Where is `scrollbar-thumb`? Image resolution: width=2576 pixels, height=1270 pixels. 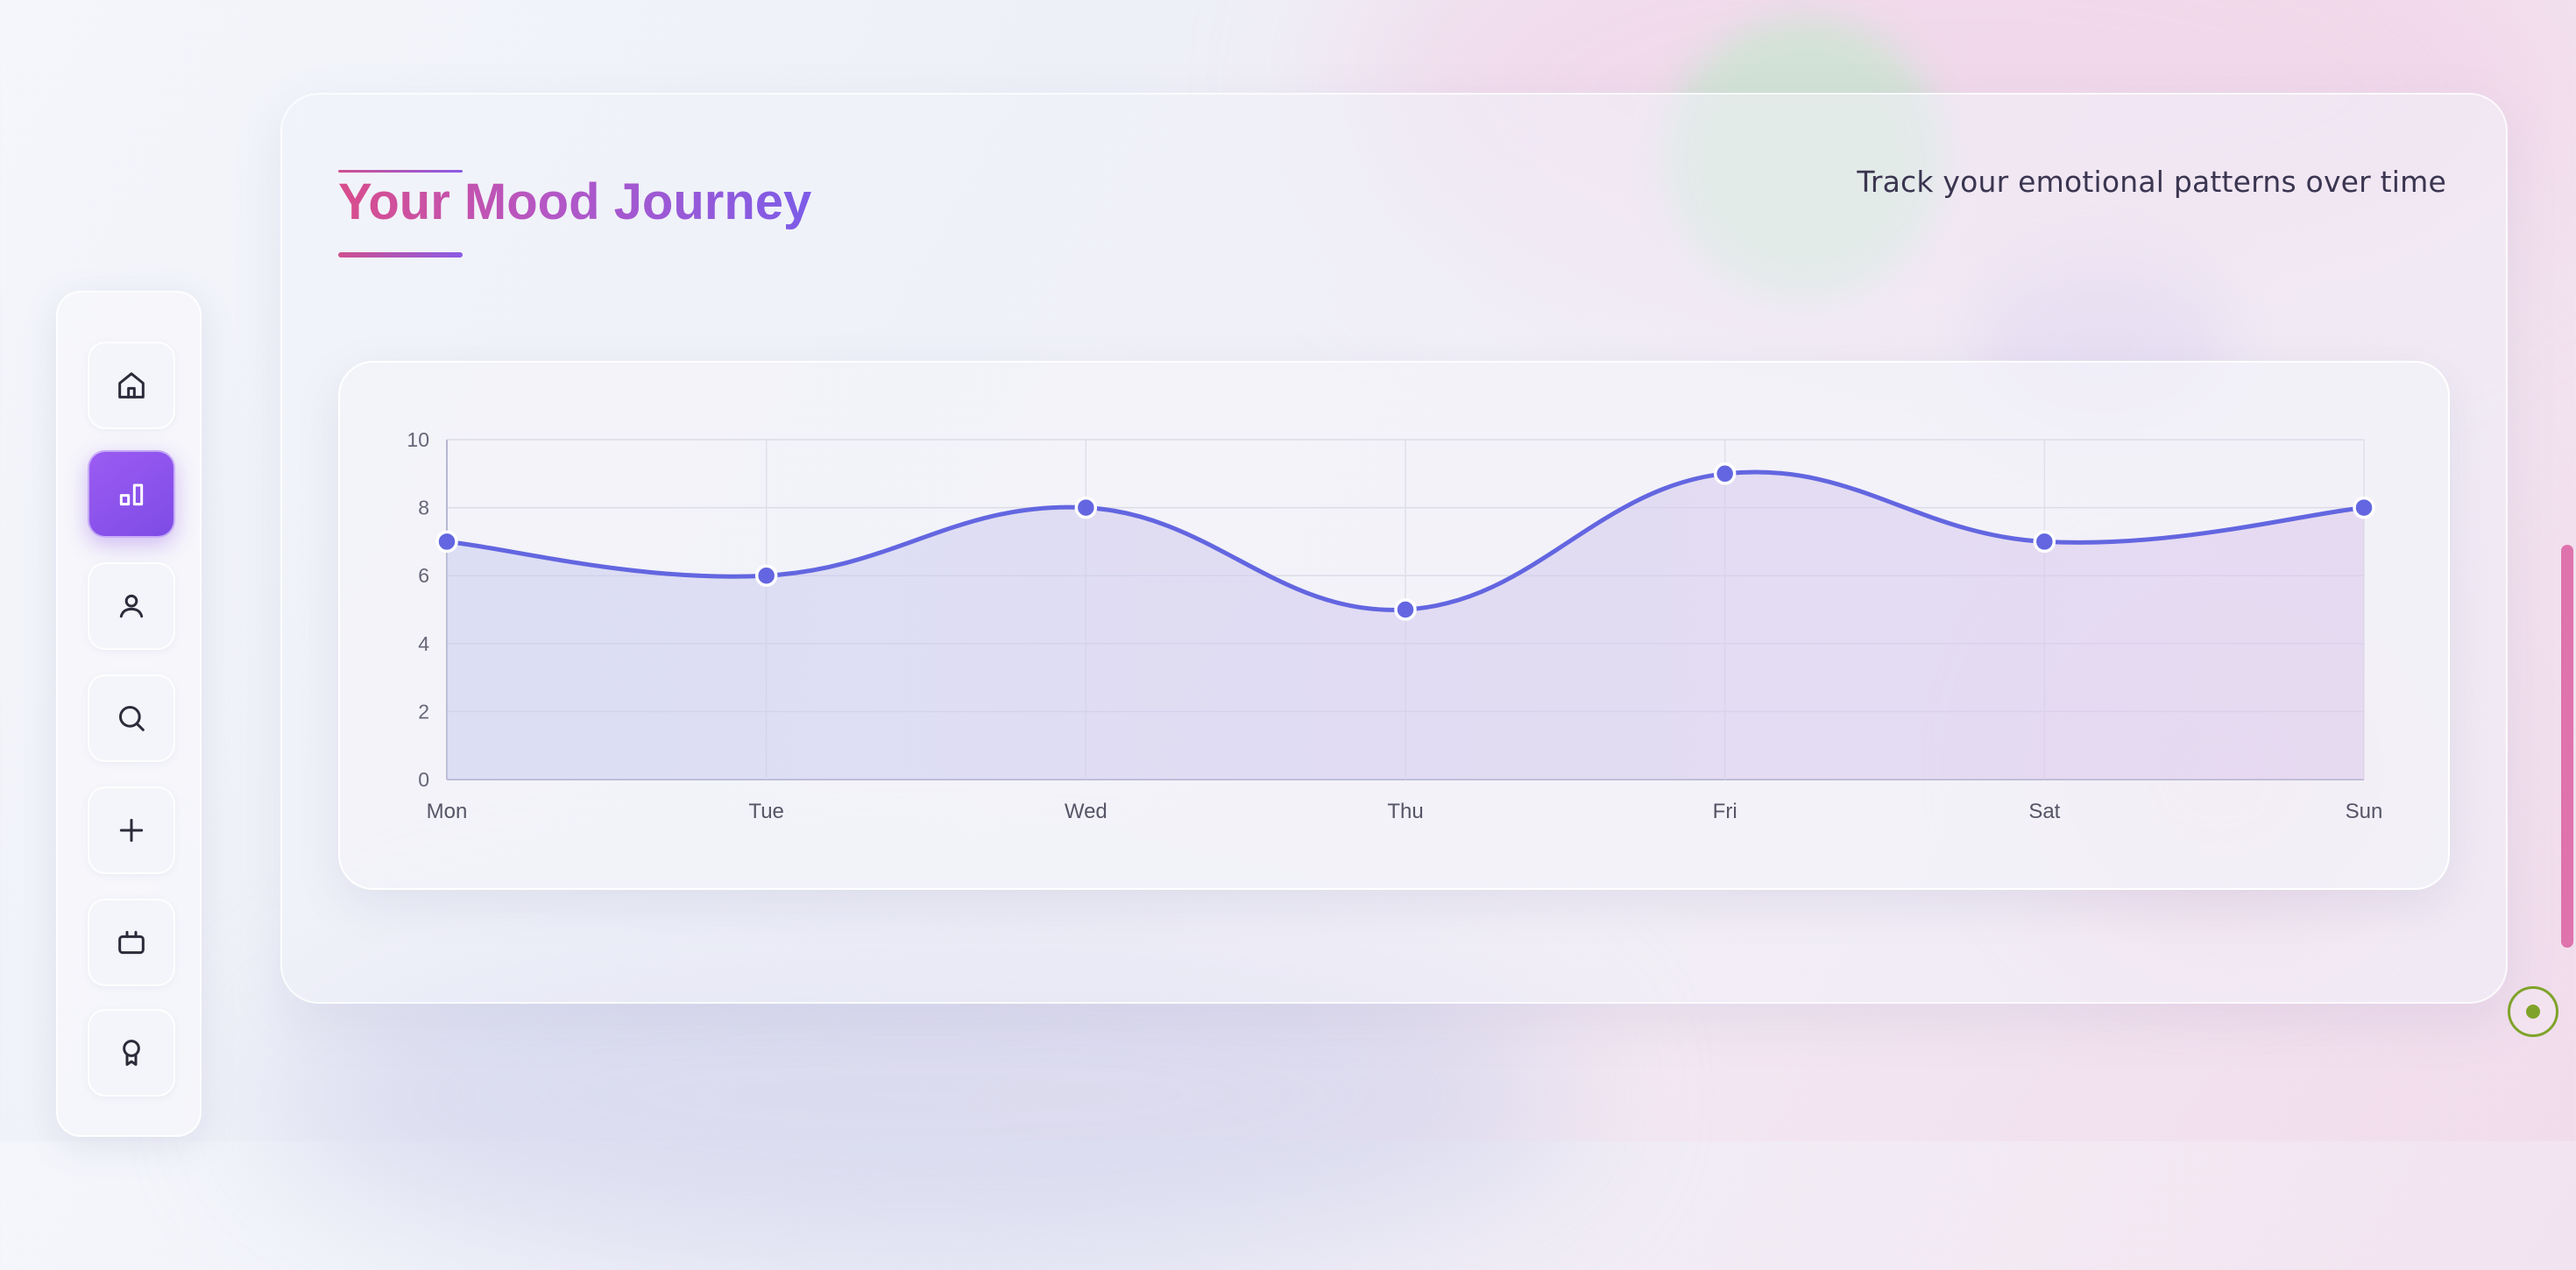
scrollbar-thumb is located at coordinates (2567, 746).